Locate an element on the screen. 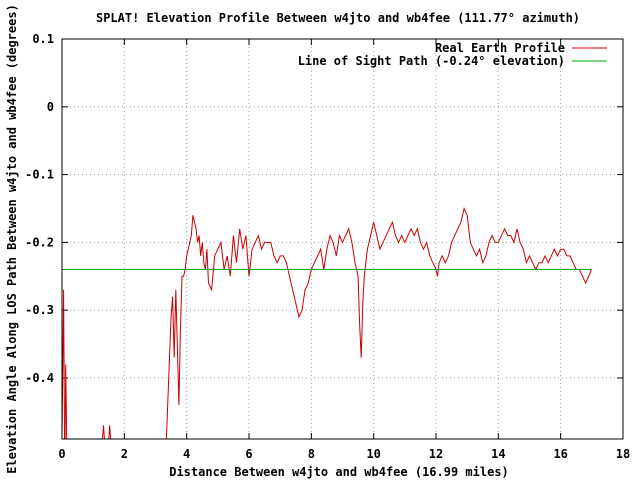  x-tick-label: 4 is located at coordinates (186, 454).